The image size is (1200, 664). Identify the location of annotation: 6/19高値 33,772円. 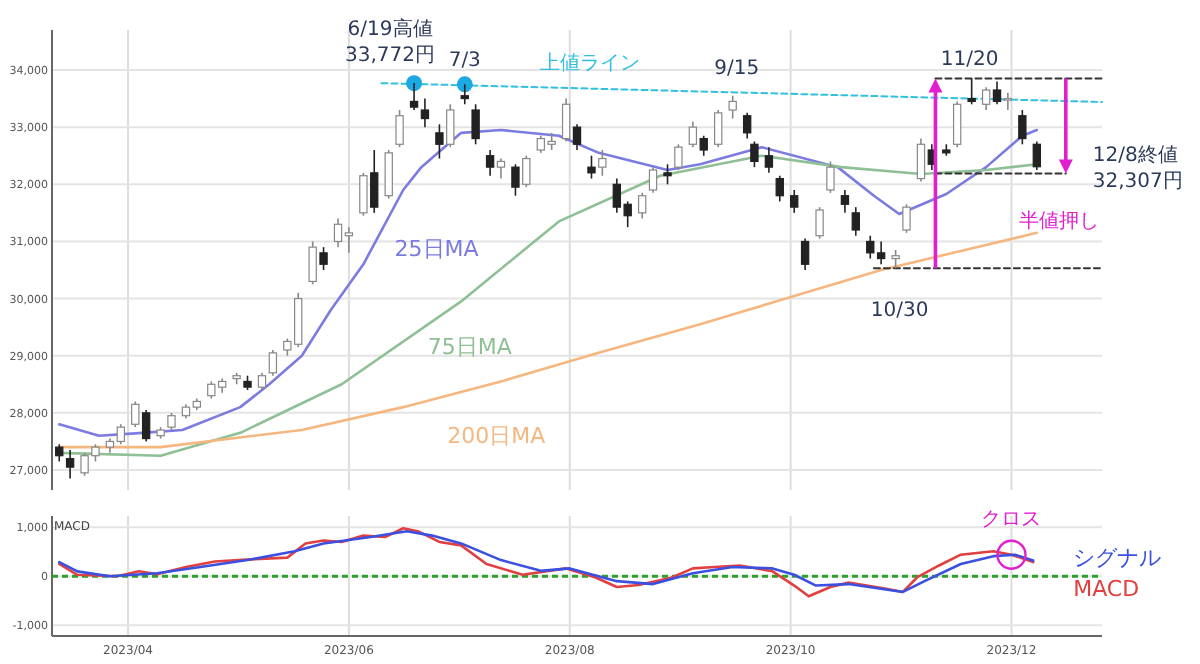
(390, 42).